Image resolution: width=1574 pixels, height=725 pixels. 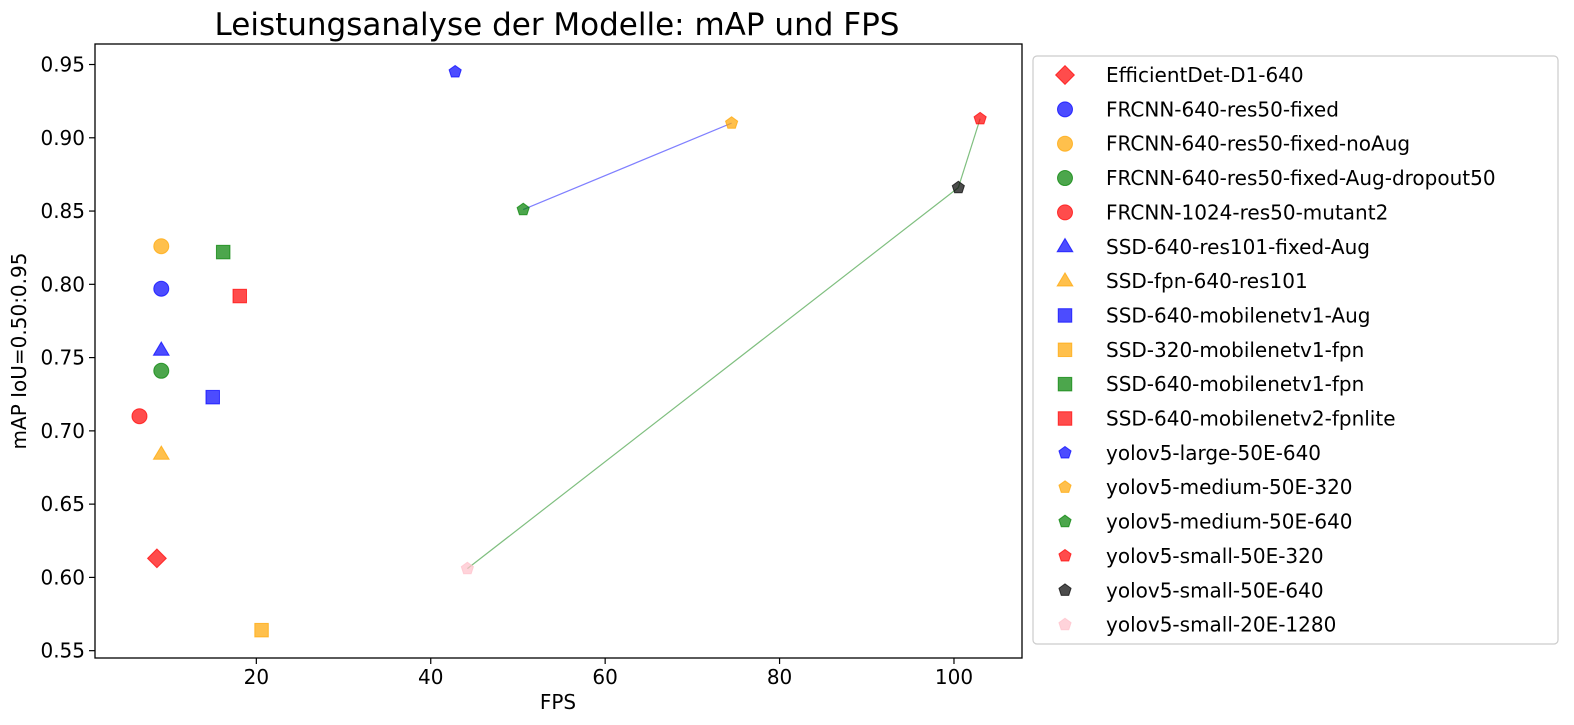 I want to click on legend-label: SSD-640-mobilenetv1-fpn, so click(x=1235, y=384).